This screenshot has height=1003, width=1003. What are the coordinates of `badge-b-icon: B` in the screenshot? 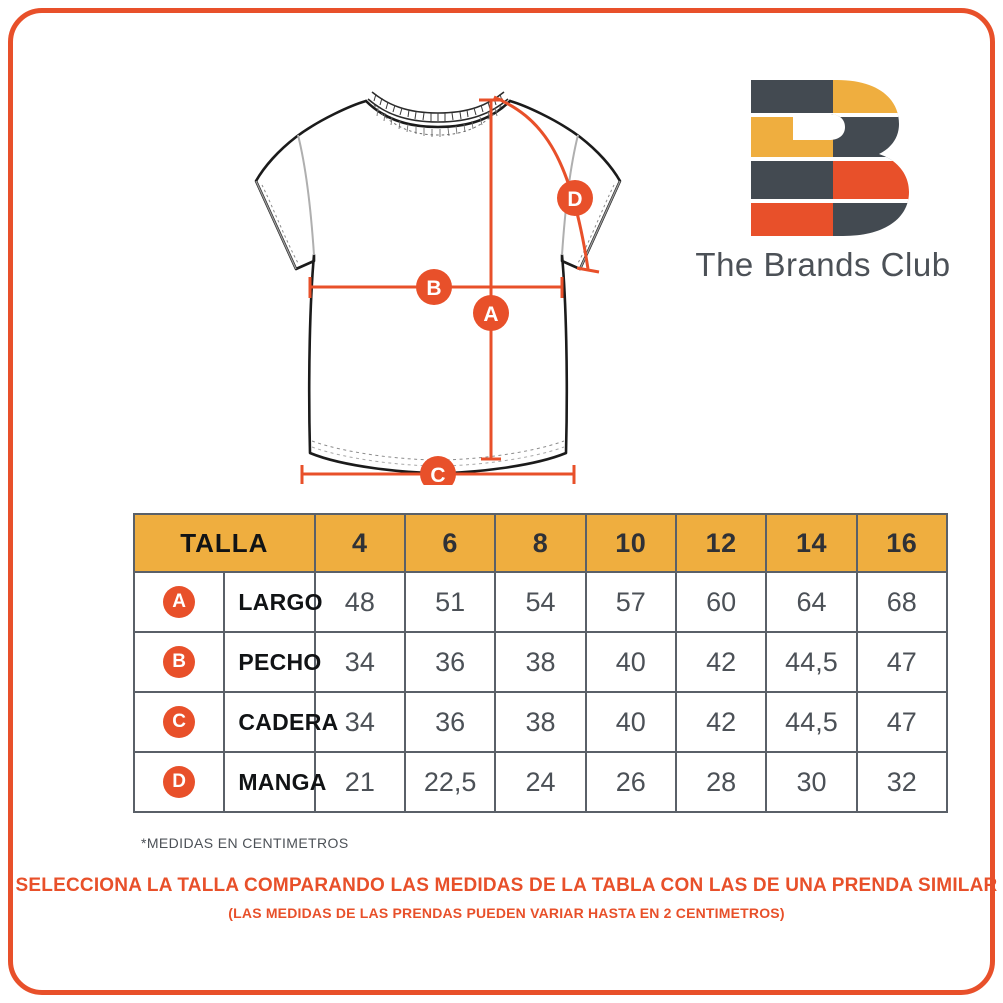 It's located at (179, 662).